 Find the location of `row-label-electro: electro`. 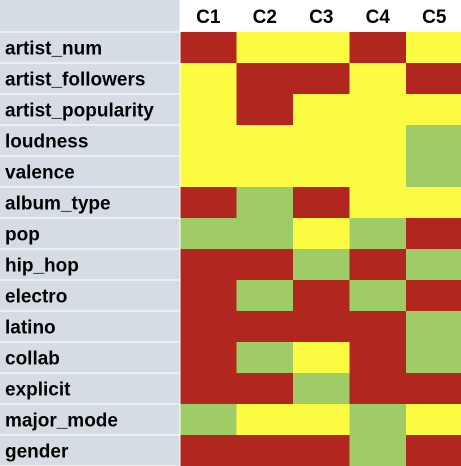

row-label-electro: electro is located at coordinates (36, 297).